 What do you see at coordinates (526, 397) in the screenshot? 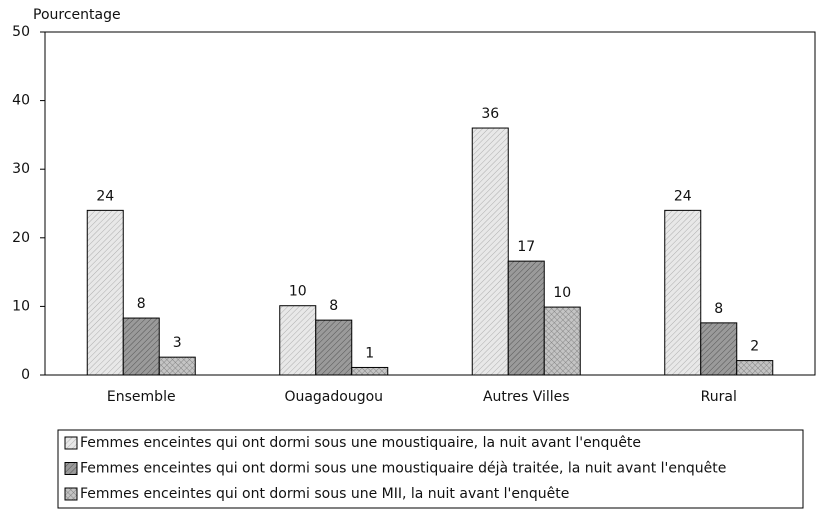
I see `x-tick-label: Autres Villes` at bounding box center [526, 397].